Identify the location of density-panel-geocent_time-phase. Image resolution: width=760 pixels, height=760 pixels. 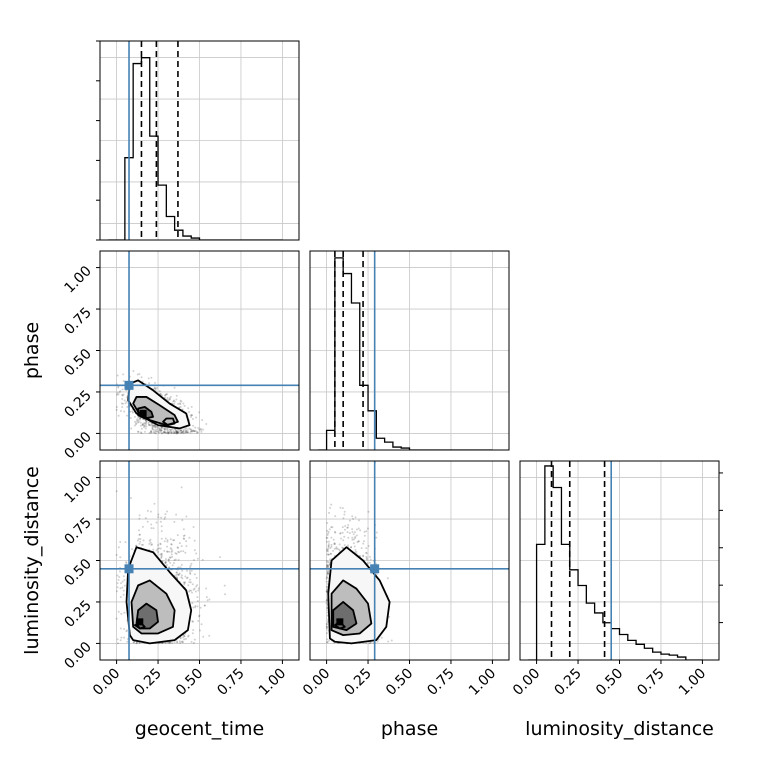
(199, 350).